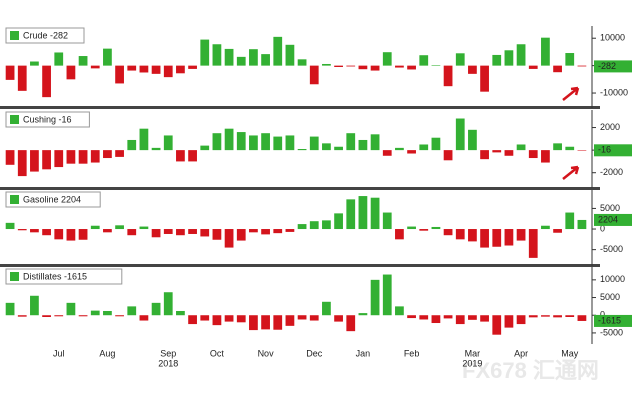 This screenshot has height=400, width=640. I want to click on last-value-tag, so click(613, 66).